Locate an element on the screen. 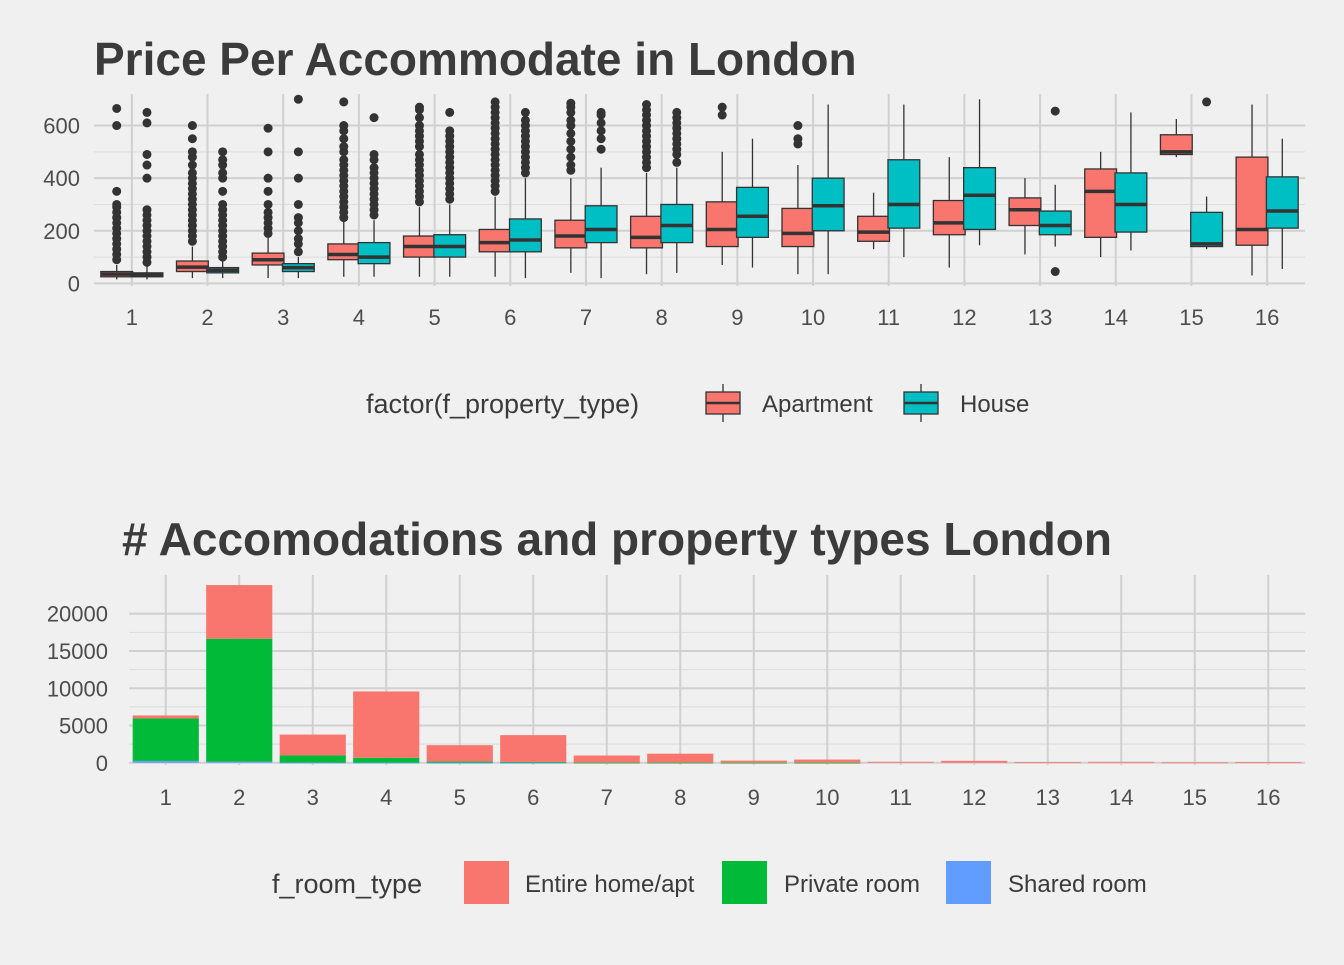 The width and height of the screenshot is (1344, 965). x-tick-label: 9 is located at coordinates (737, 317).